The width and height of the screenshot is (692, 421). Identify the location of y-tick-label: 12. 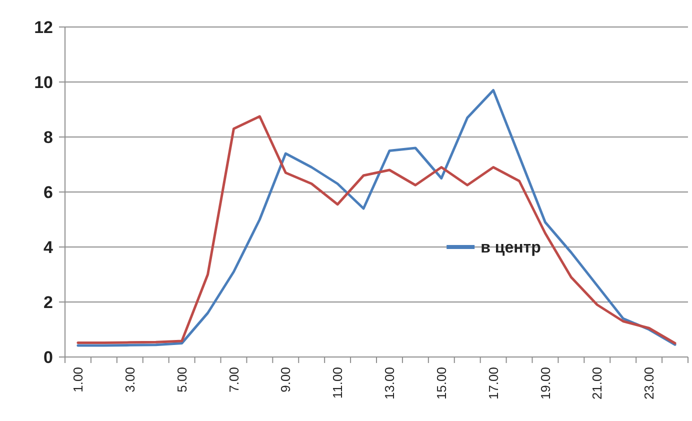
(43, 27).